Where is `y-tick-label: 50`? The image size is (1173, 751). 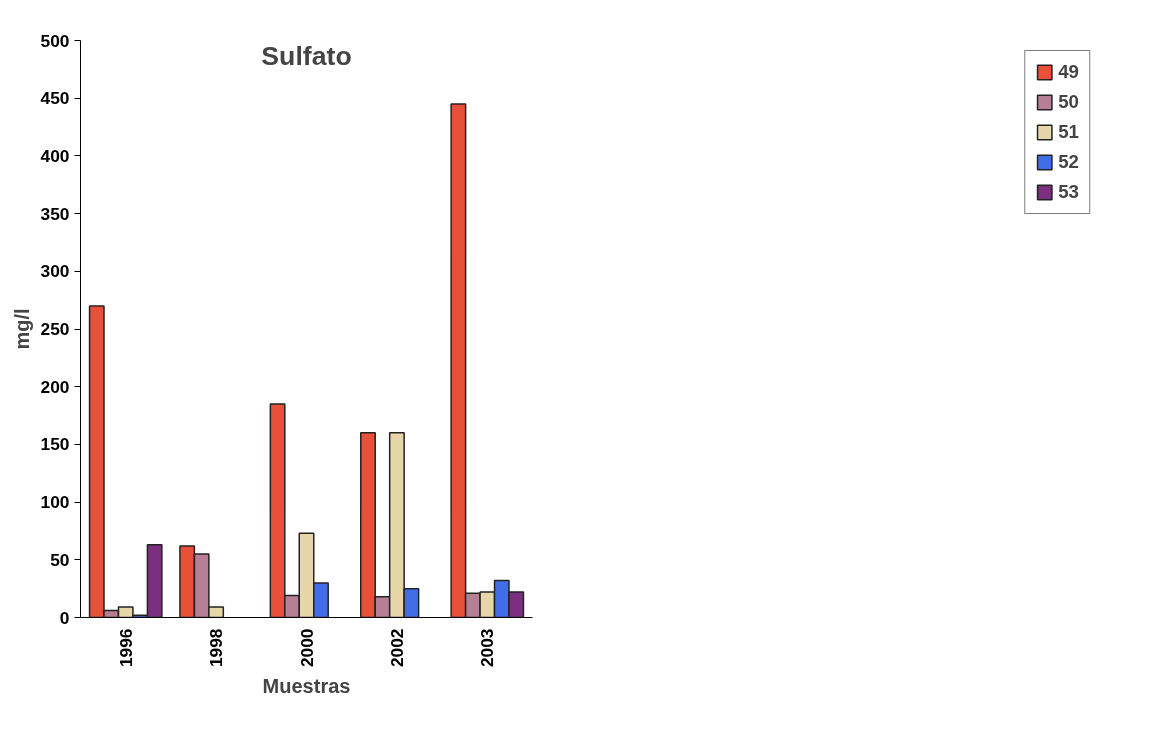 y-tick-label: 50 is located at coordinates (60, 559).